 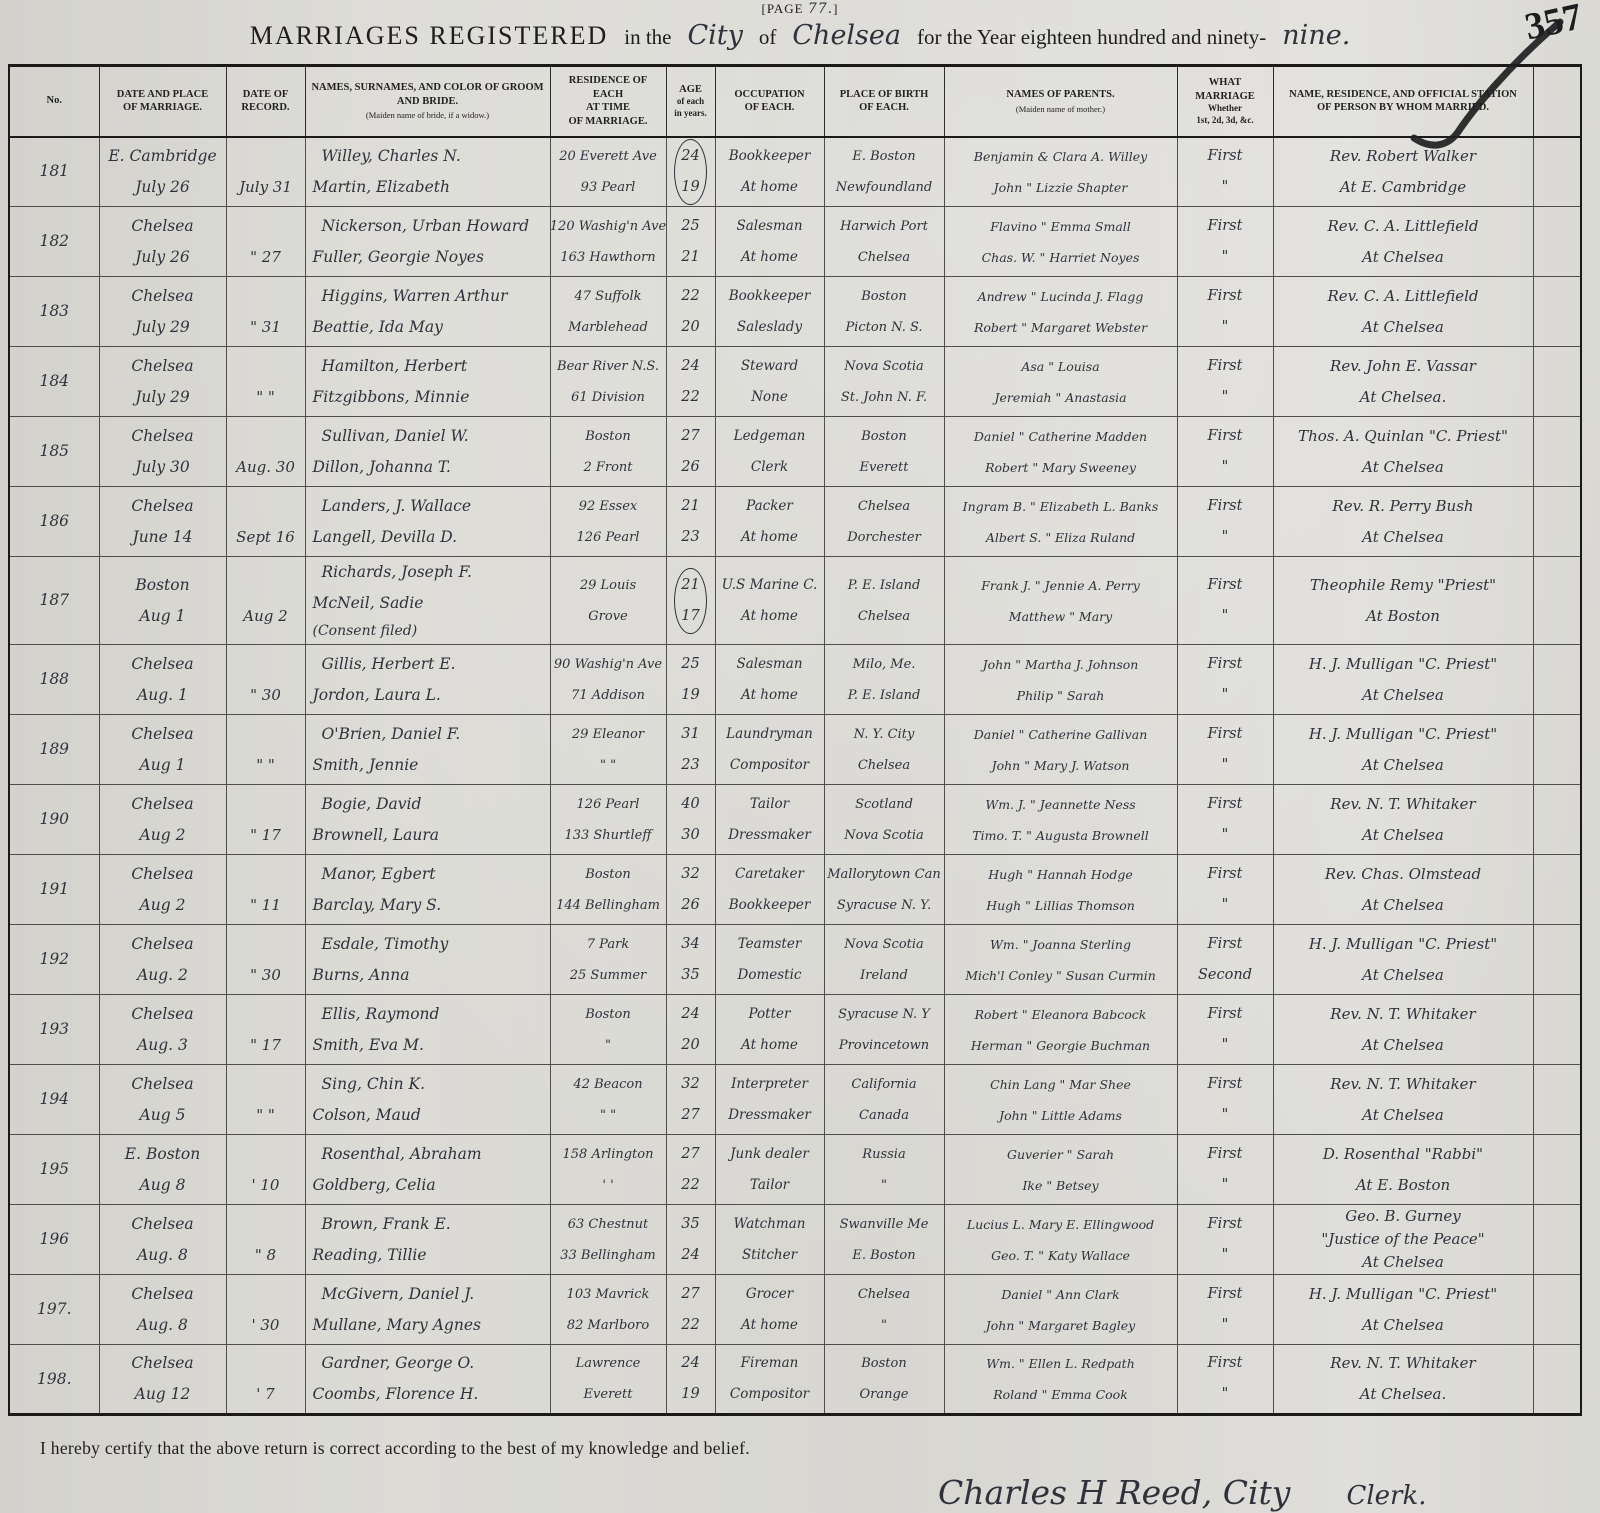 I want to click on groom-residence: 158 Arlington, so click(x=608, y=1154).